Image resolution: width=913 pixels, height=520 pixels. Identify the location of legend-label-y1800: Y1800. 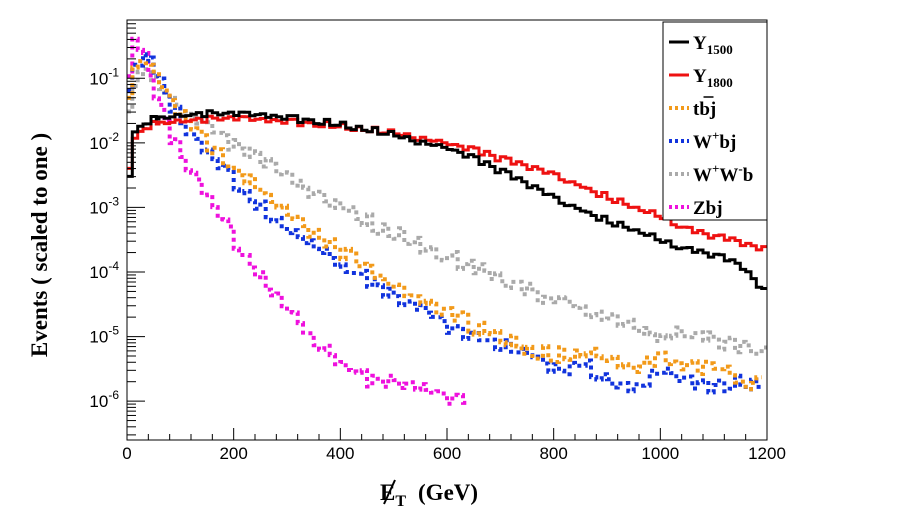
(713, 78).